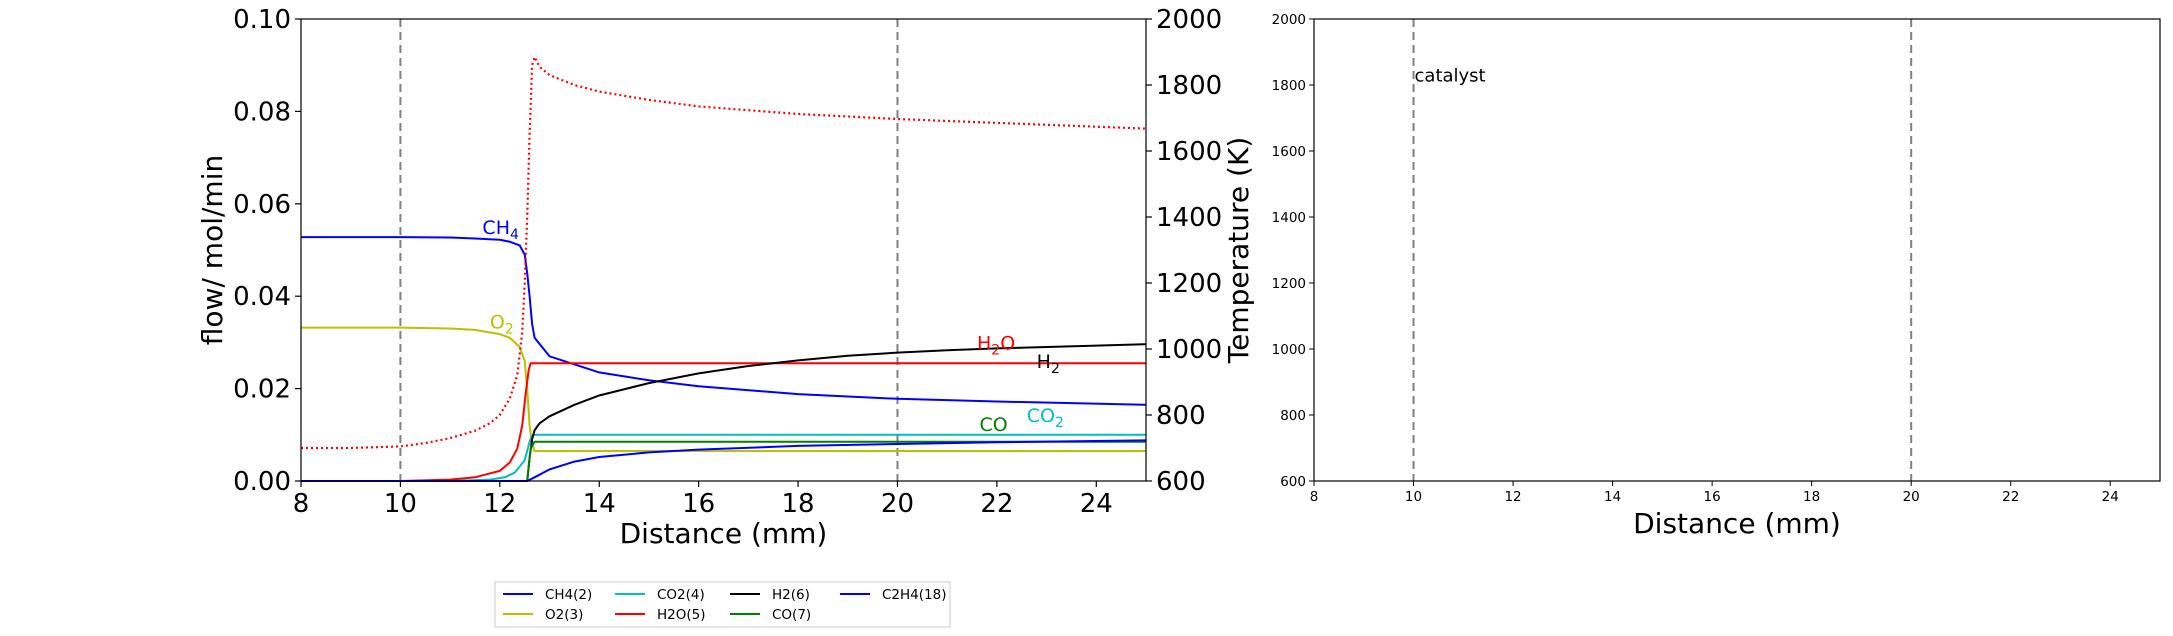 The height and width of the screenshot is (636, 2173). Describe the element at coordinates (1189, 86) in the screenshot. I see `y-right-tick-label: 1800` at that location.